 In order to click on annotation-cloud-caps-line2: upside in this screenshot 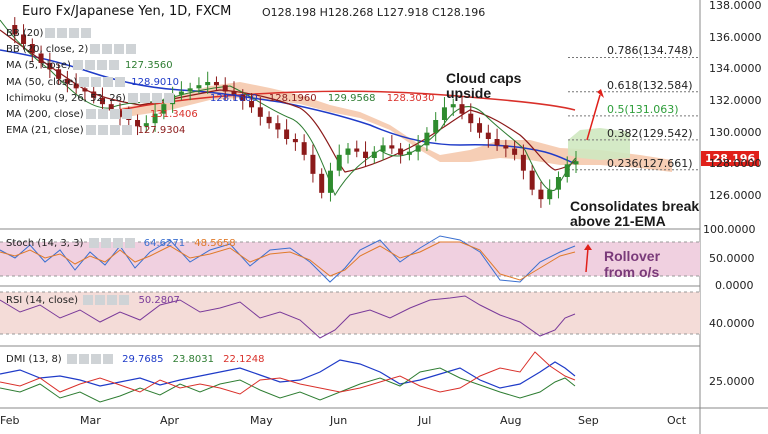, I will do `click(469, 93)`.